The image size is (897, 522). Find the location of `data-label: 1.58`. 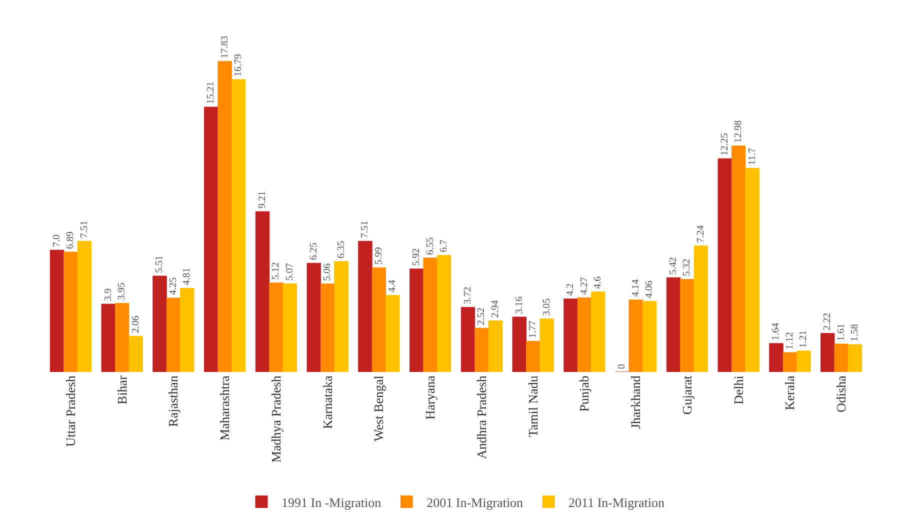

data-label: 1.58 is located at coordinates (855, 333).